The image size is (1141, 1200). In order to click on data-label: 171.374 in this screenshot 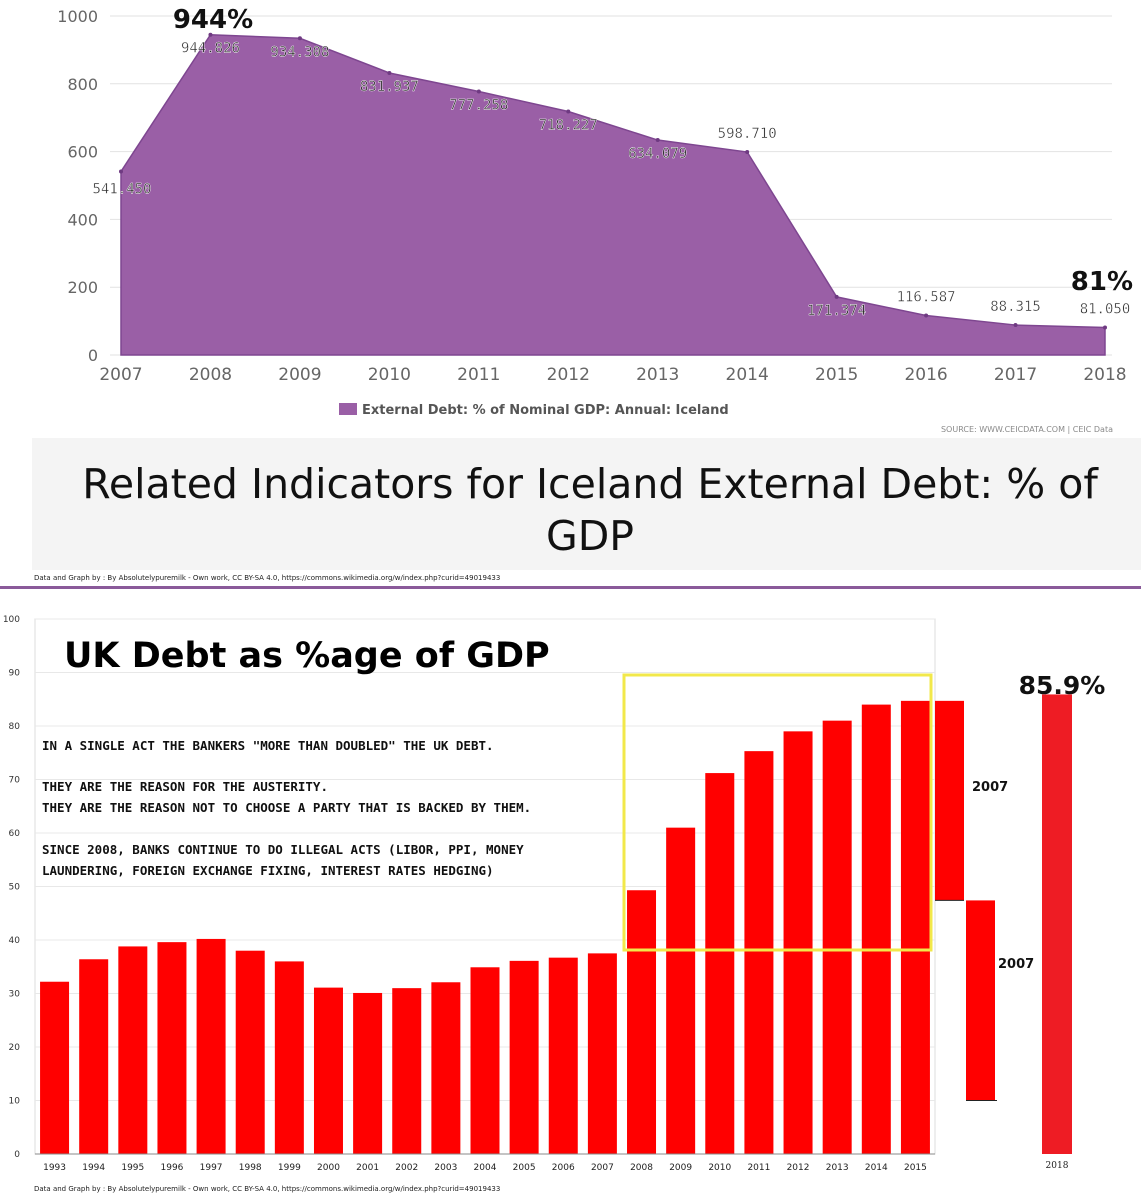, I will do `click(836, 311)`.